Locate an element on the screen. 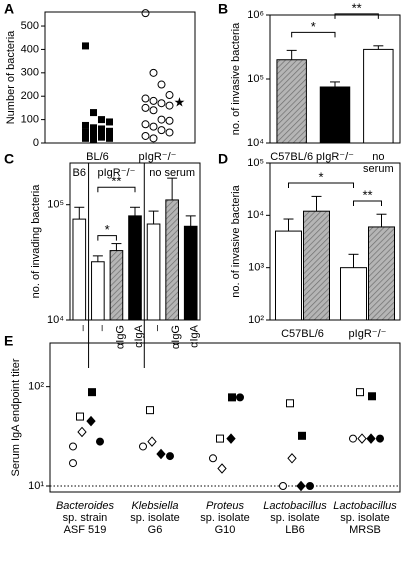  annotation: ★ is located at coordinates (180, 102).